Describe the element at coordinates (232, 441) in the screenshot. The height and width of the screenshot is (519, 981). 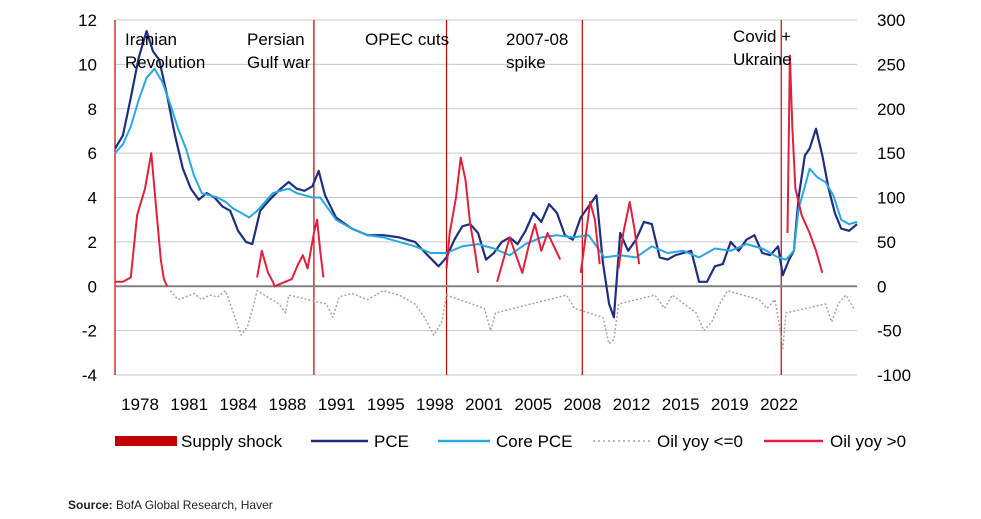
I see `legend-label: Supply shock` at that location.